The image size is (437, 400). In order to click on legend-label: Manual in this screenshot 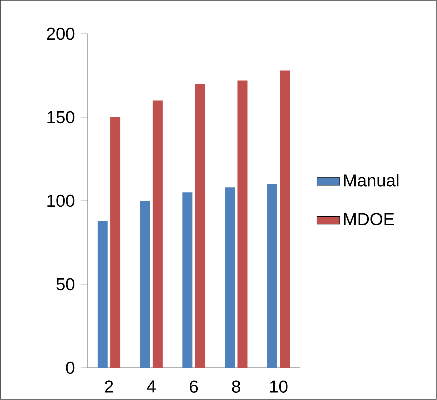, I will do `click(371, 180)`.